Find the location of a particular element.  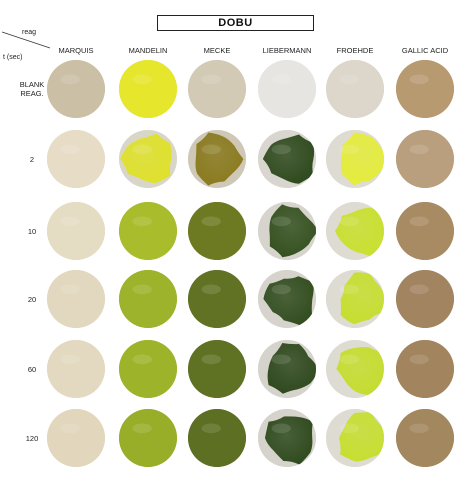

column-header: MARQUIS is located at coordinates (76, 50).